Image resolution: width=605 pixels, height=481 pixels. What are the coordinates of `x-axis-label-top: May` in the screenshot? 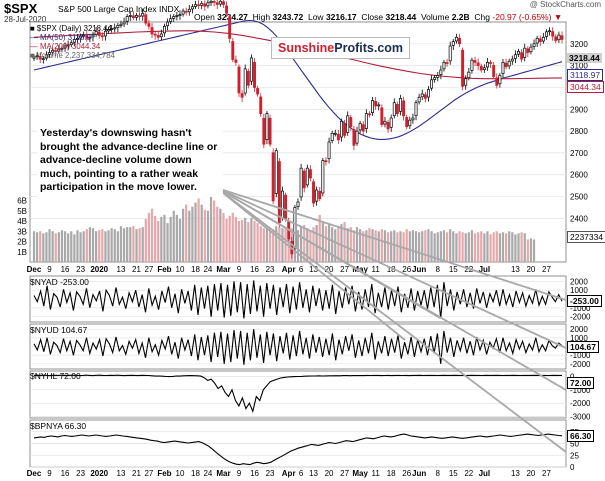 It's located at (360, 269).